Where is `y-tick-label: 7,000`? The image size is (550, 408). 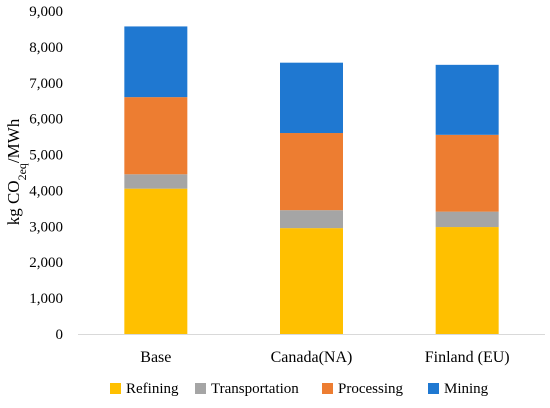
y-tick-label: 7,000 is located at coordinates (46, 84).